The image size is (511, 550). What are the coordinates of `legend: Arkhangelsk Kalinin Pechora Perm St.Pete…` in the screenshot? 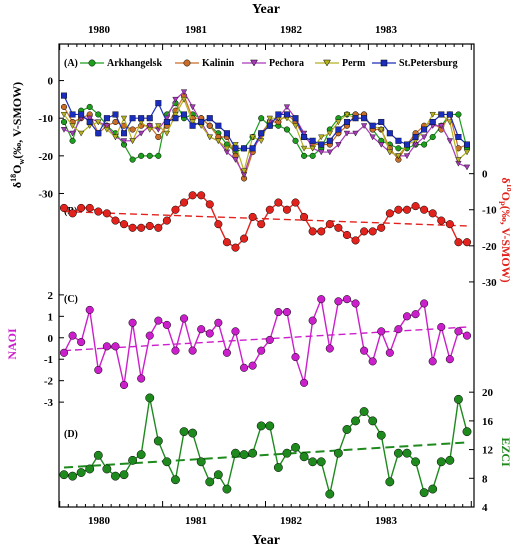 It's located at (269, 63).